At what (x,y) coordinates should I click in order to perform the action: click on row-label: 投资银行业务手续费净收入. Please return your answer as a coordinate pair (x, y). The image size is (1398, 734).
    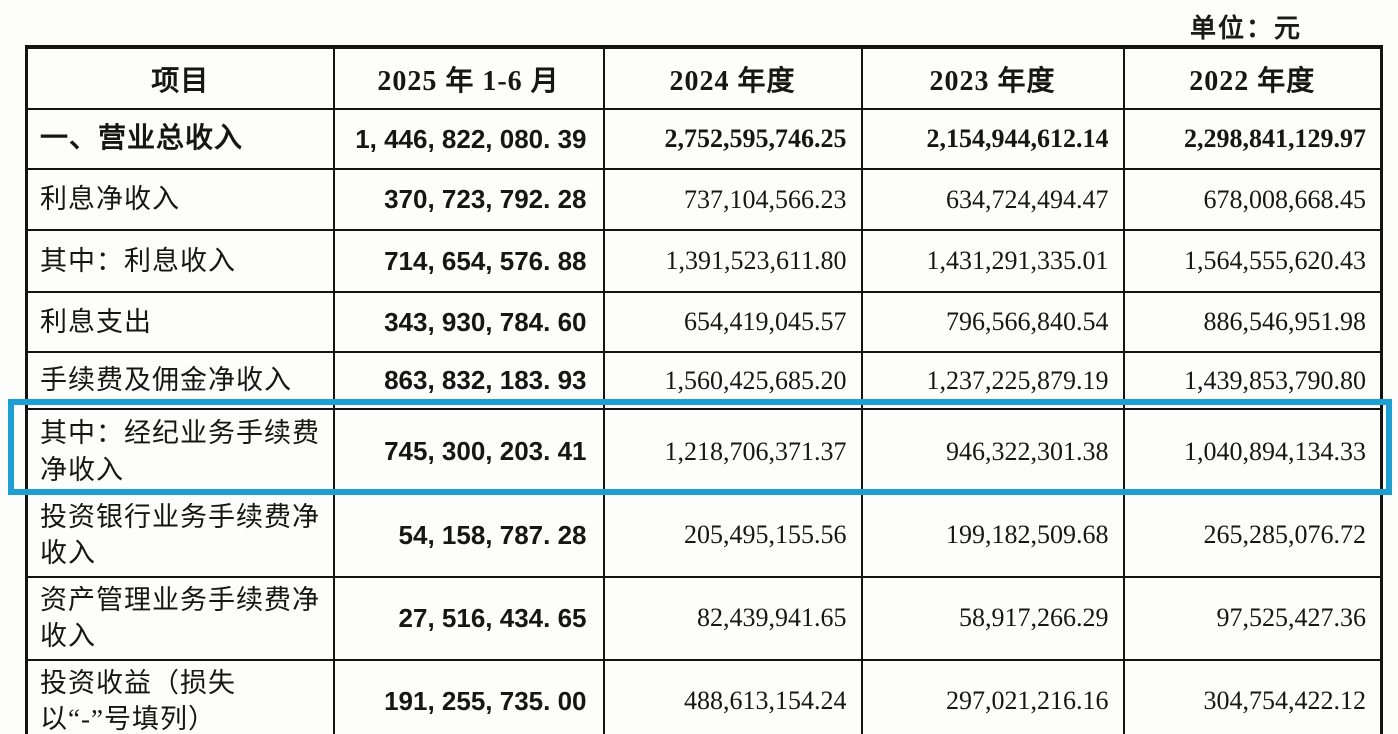
    Looking at the image, I should click on (180, 535).